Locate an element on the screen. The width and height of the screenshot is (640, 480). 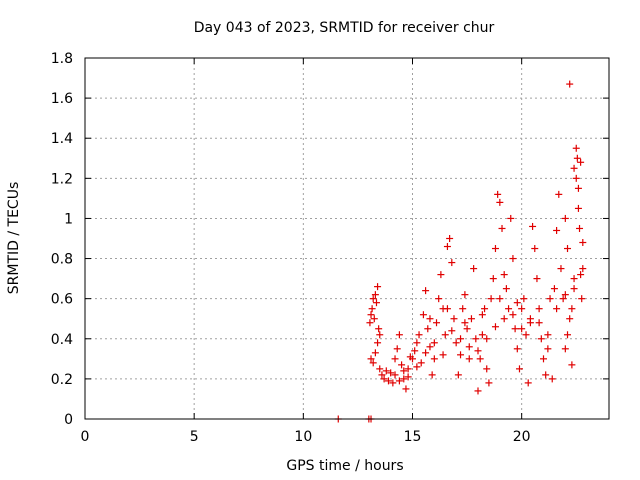
y-tick-label: 0.4 is located at coordinates (62, 340).